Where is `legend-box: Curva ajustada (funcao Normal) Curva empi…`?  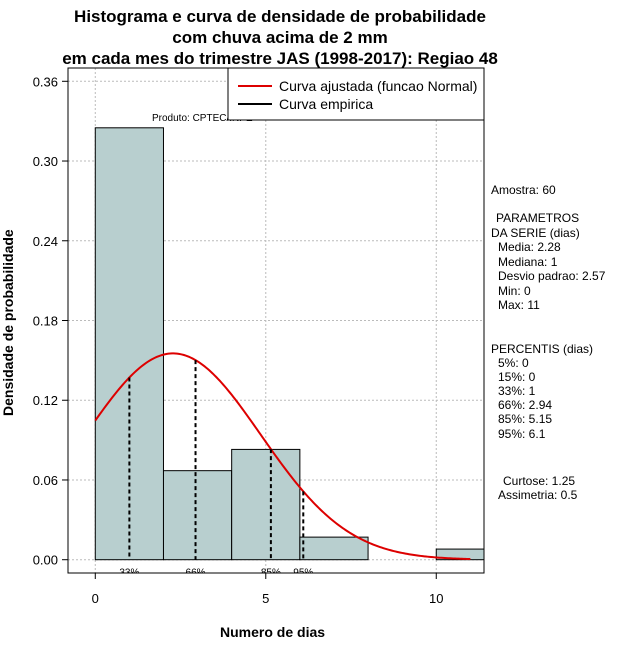
legend-box: Curva ajustada (funcao Normal) Curva empi… is located at coordinates (355, 94).